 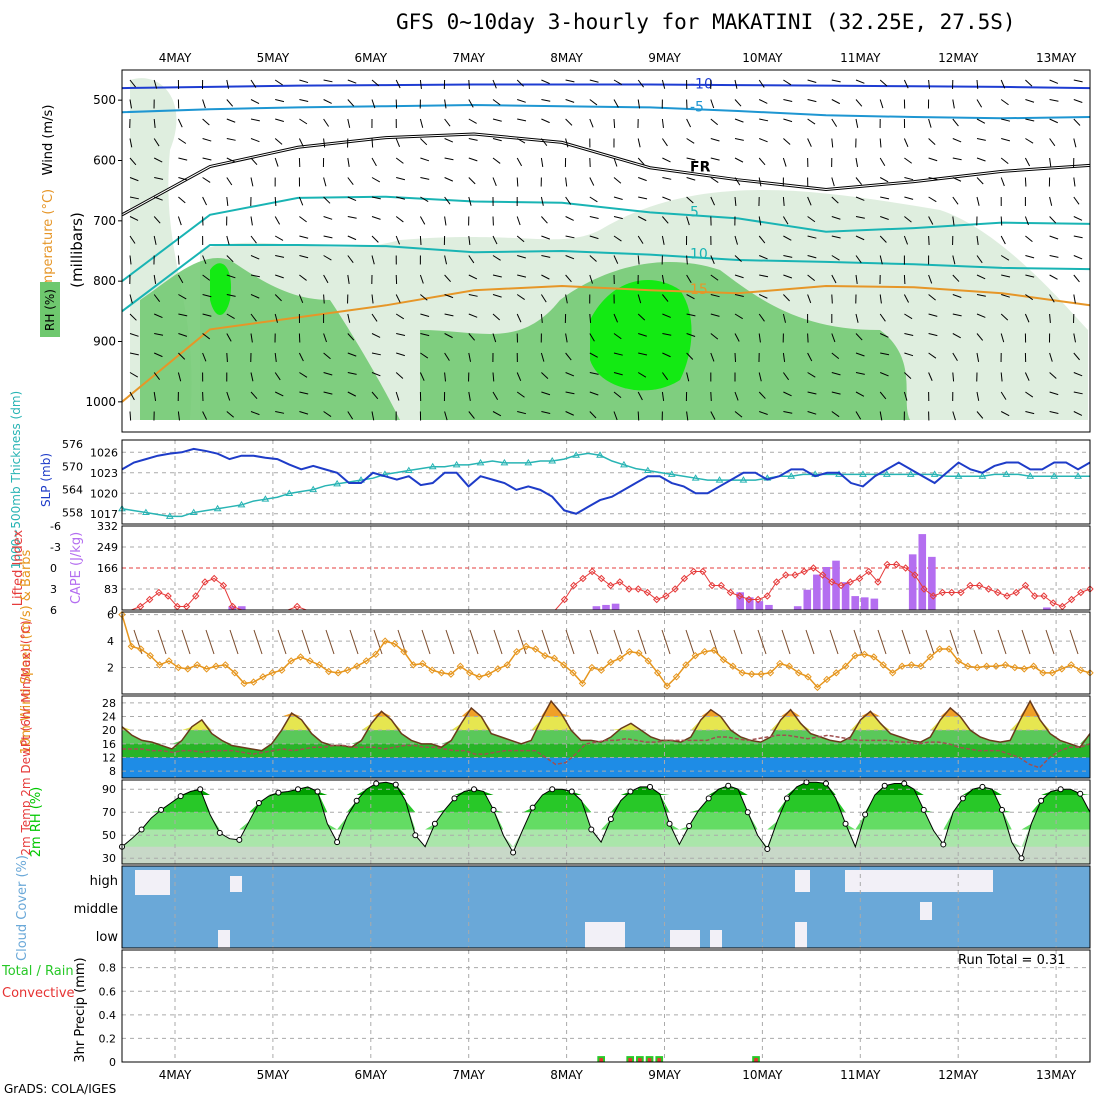 I want to click on pressure-tick-label: 500, so click(x=104, y=100).